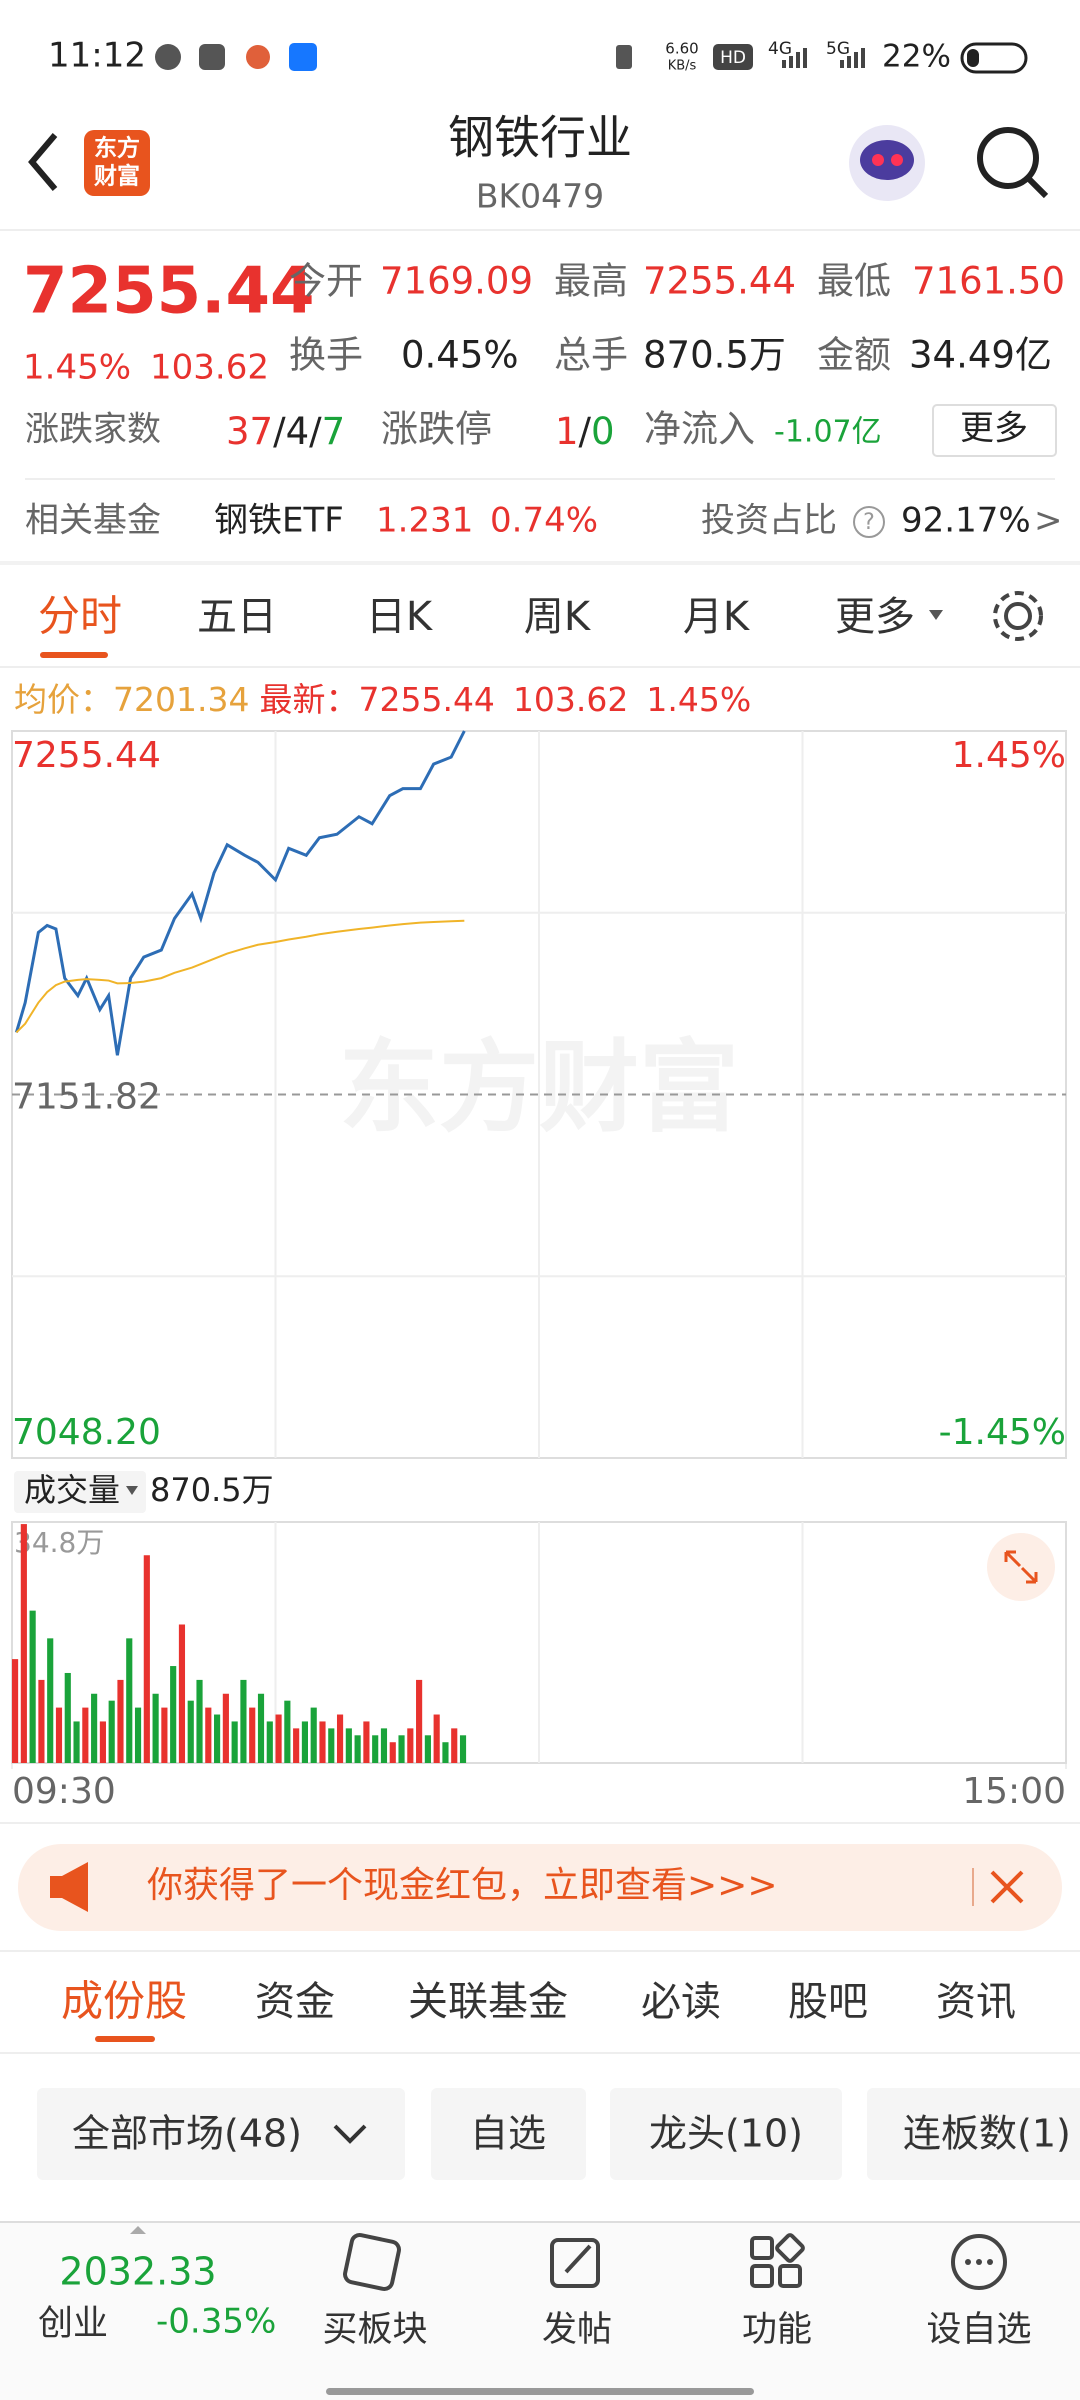 This screenshot has height=2400, width=1080. I want to click on pct-label: 1.45%, so click(1009, 755).